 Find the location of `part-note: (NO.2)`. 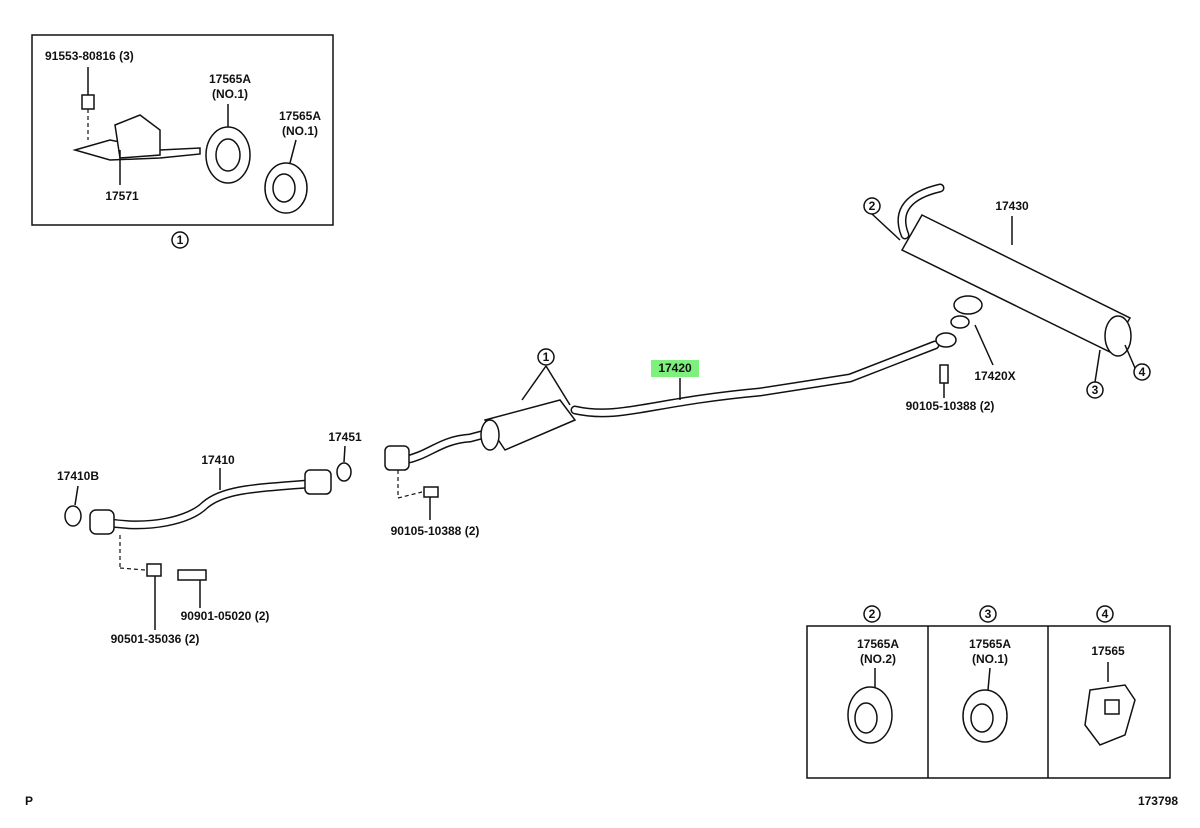

part-note: (NO.2) is located at coordinates (878, 659).